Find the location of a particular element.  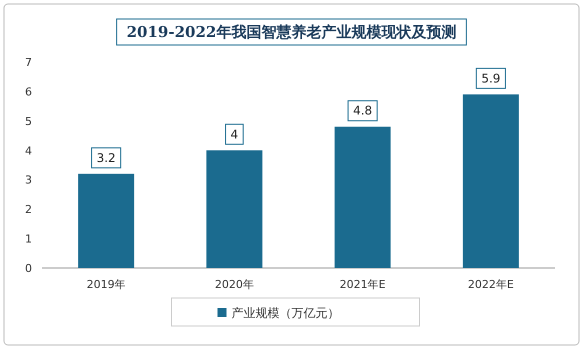

chart-title: 2019-2022年我国智慧养老产业规模现状及预测 is located at coordinates (291, 32).